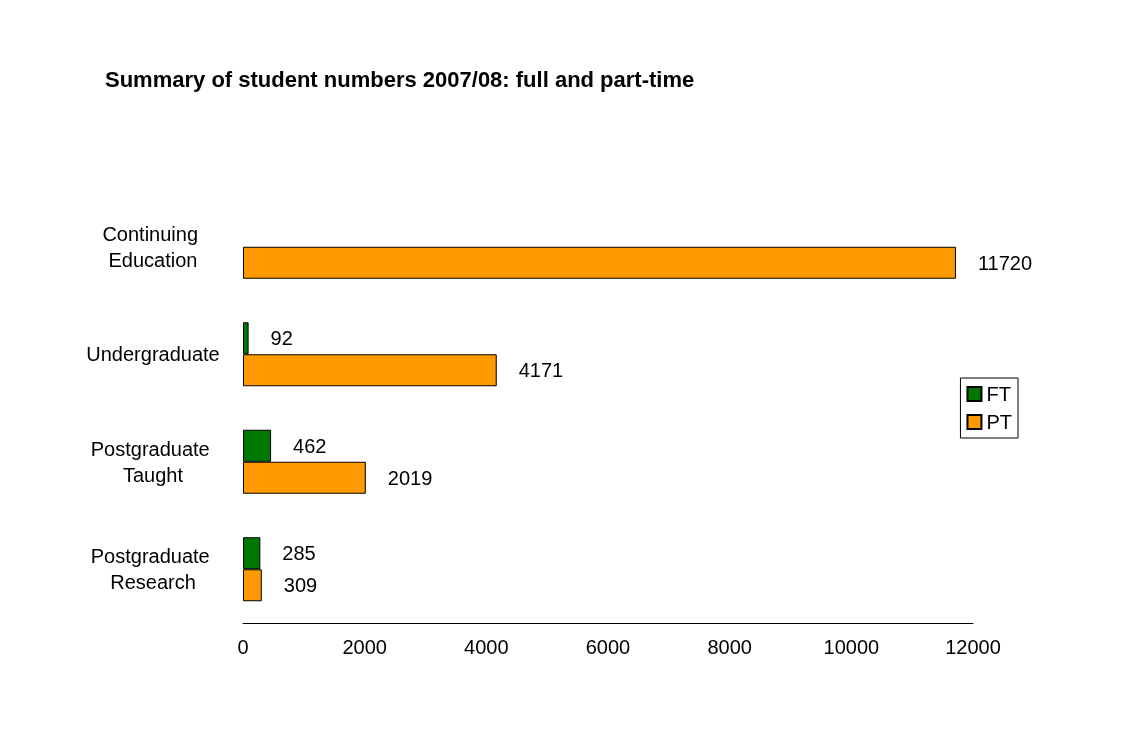 The width and height of the screenshot is (1129, 734). What do you see at coordinates (153, 246) in the screenshot?
I see `y-tick-label: Continuing Education` at bounding box center [153, 246].